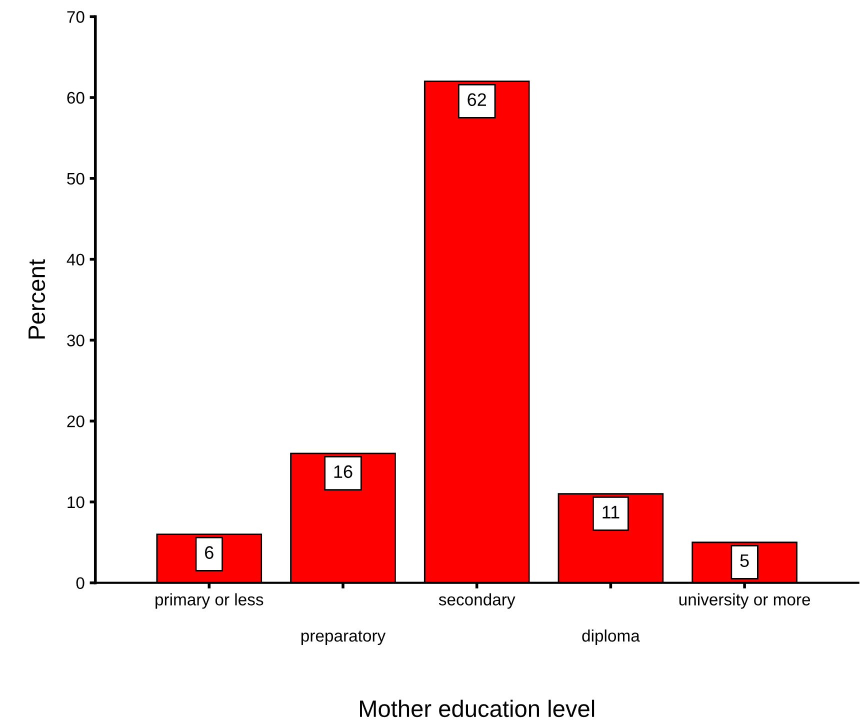 Image resolution: width=867 pixels, height=724 pixels. What do you see at coordinates (75, 98) in the screenshot?
I see `y-tick-label: 60` at bounding box center [75, 98].